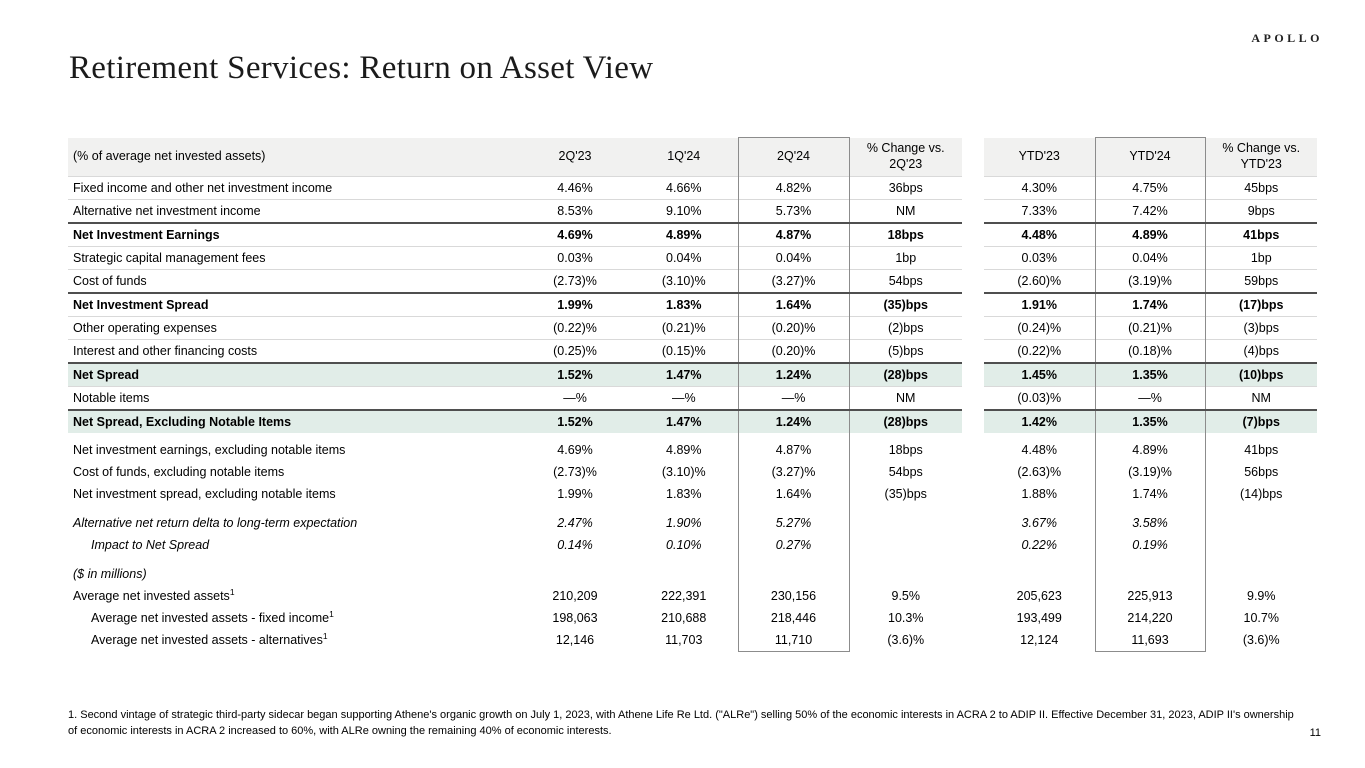 This screenshot has width=1365, height=768. Describe the element at coordinates (294, 374) in the screenshot. I see `row-label: Net Spread` at that location.